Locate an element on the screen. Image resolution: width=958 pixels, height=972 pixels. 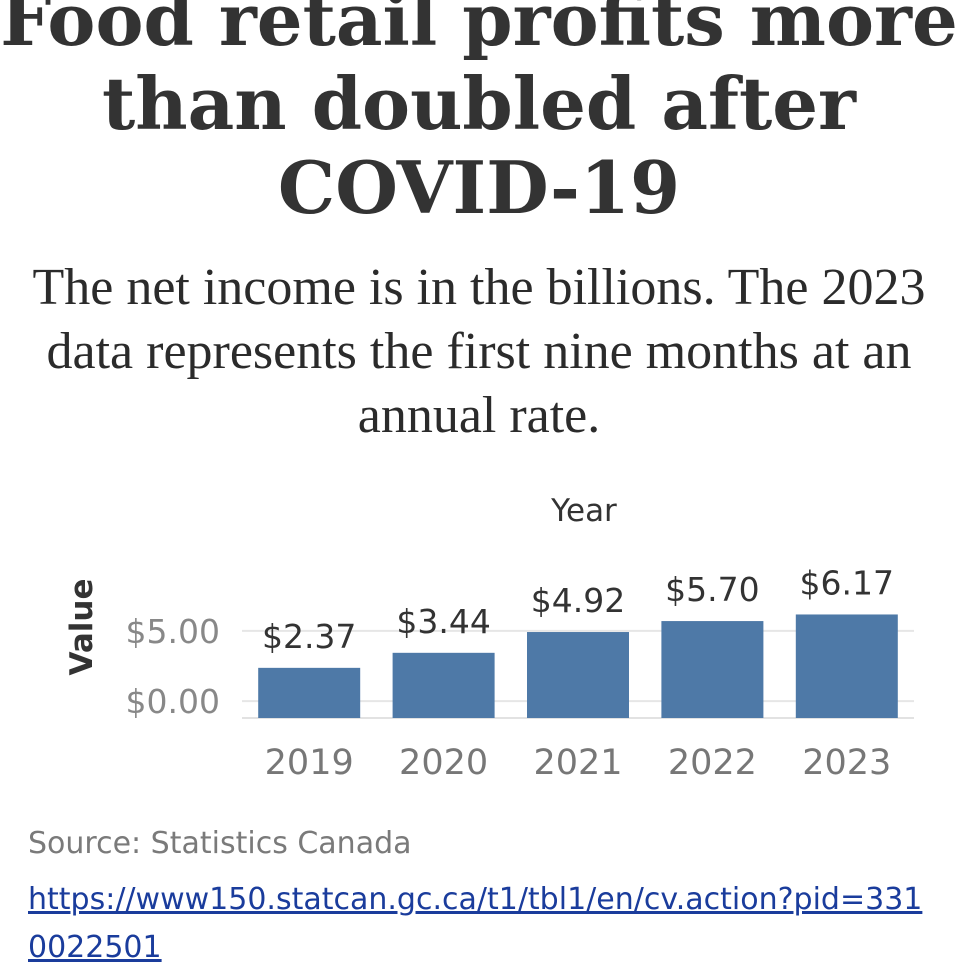
x-tick-label-2019: 2019 is located at coordinates (309, 763).